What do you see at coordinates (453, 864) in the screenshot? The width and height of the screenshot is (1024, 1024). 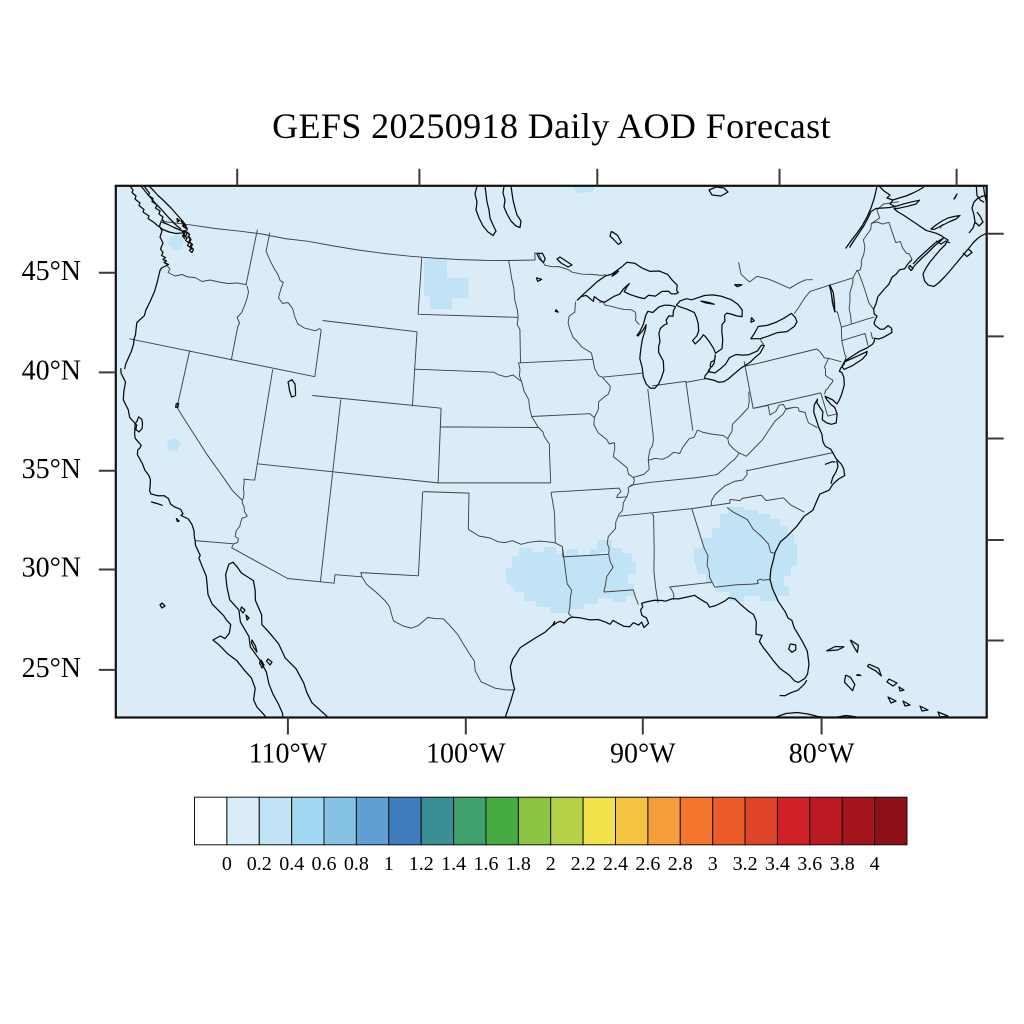 I see `svg-text: 1.4` at bounding box center [453, 864].